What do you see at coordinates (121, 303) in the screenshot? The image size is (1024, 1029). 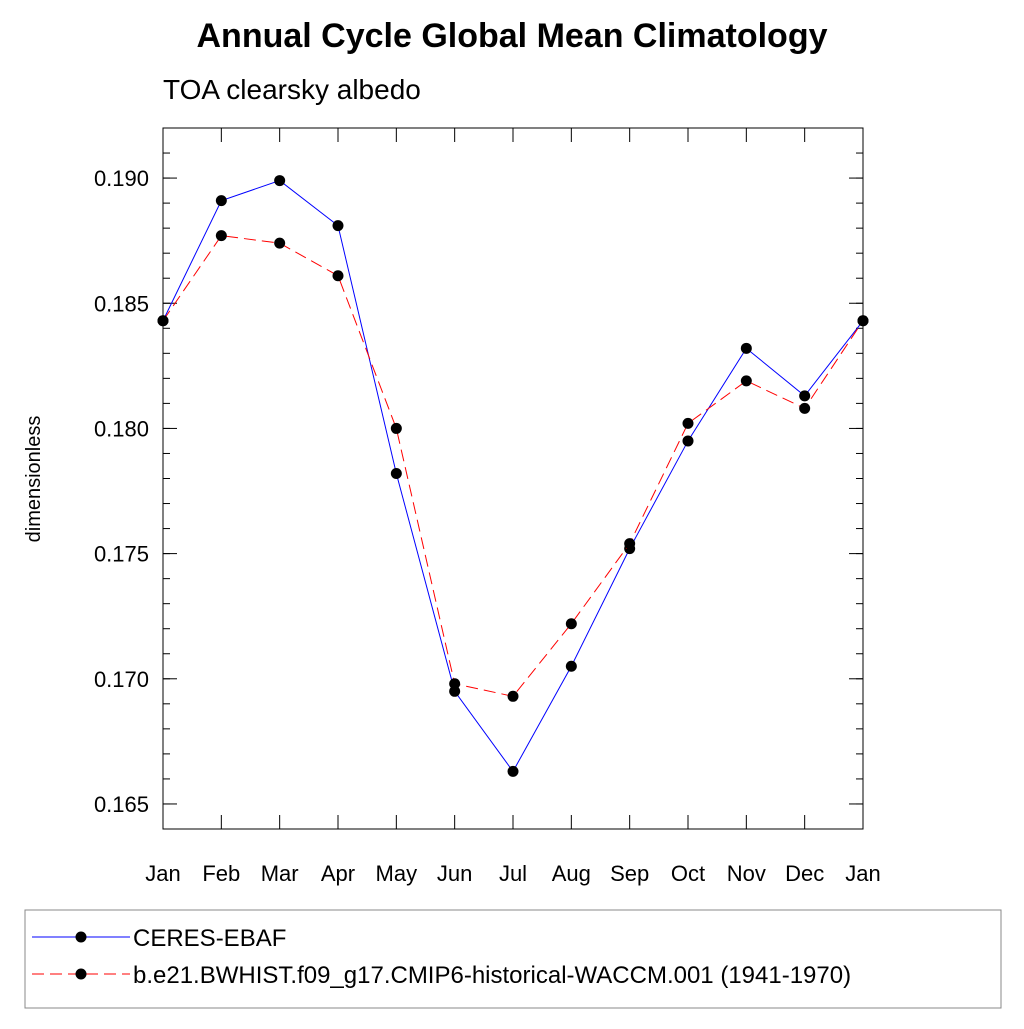 I see `y-tick-label: 0.185` at bounding box center [121, 303].